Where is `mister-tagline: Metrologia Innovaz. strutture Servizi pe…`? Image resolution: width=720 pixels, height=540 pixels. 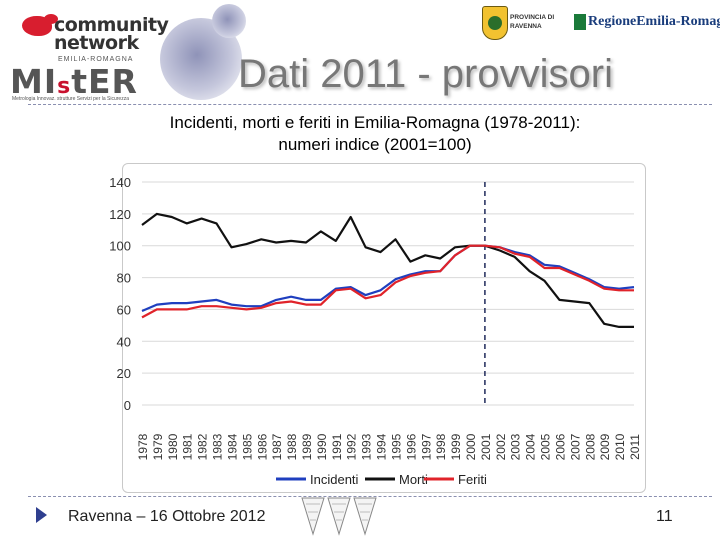 mister-tagline: Metrologia Innovaz. strutture Servizi pe… is located at coordinates (70, 99).